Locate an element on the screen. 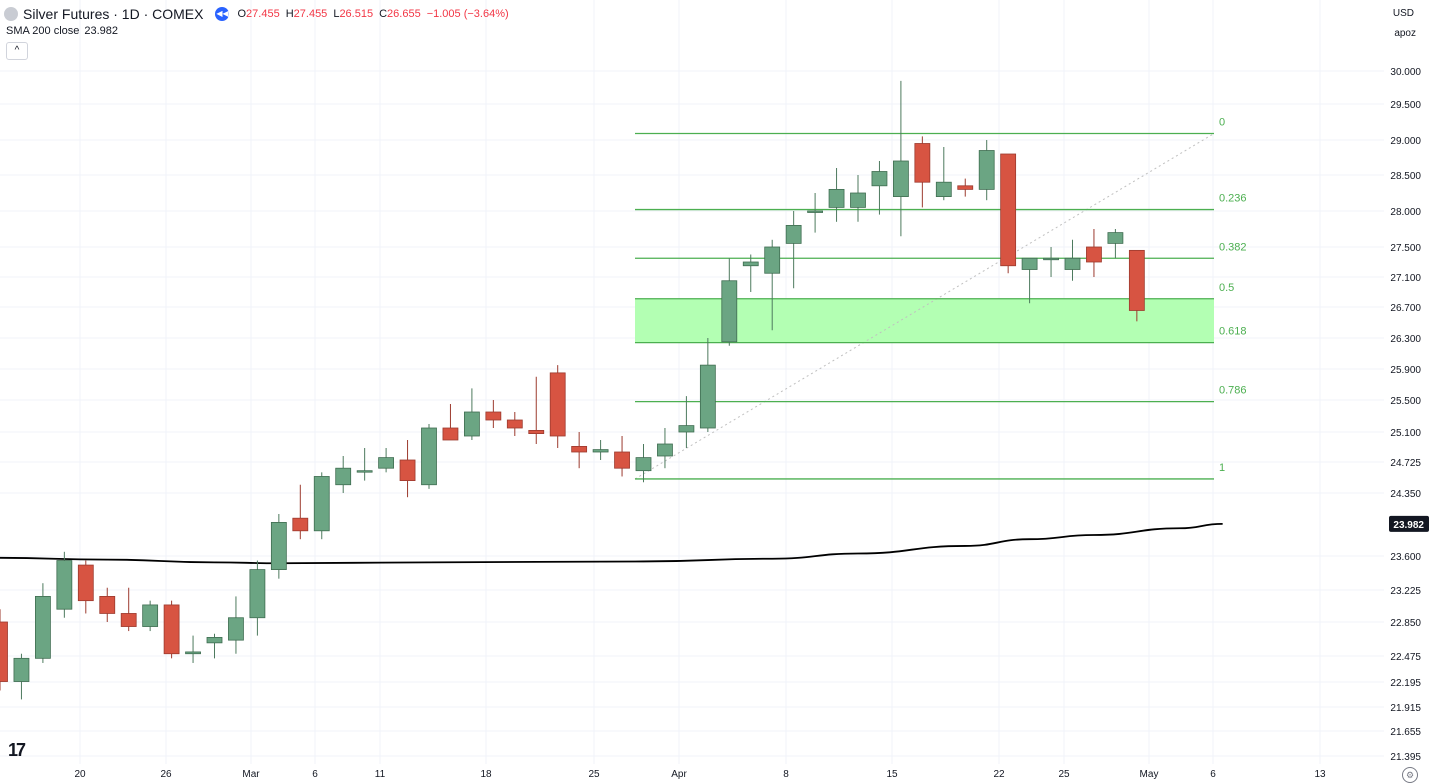 This screenshot has width=1430, height=784. price-tick-label: 27.500 is located at coordinates (1405, 248).